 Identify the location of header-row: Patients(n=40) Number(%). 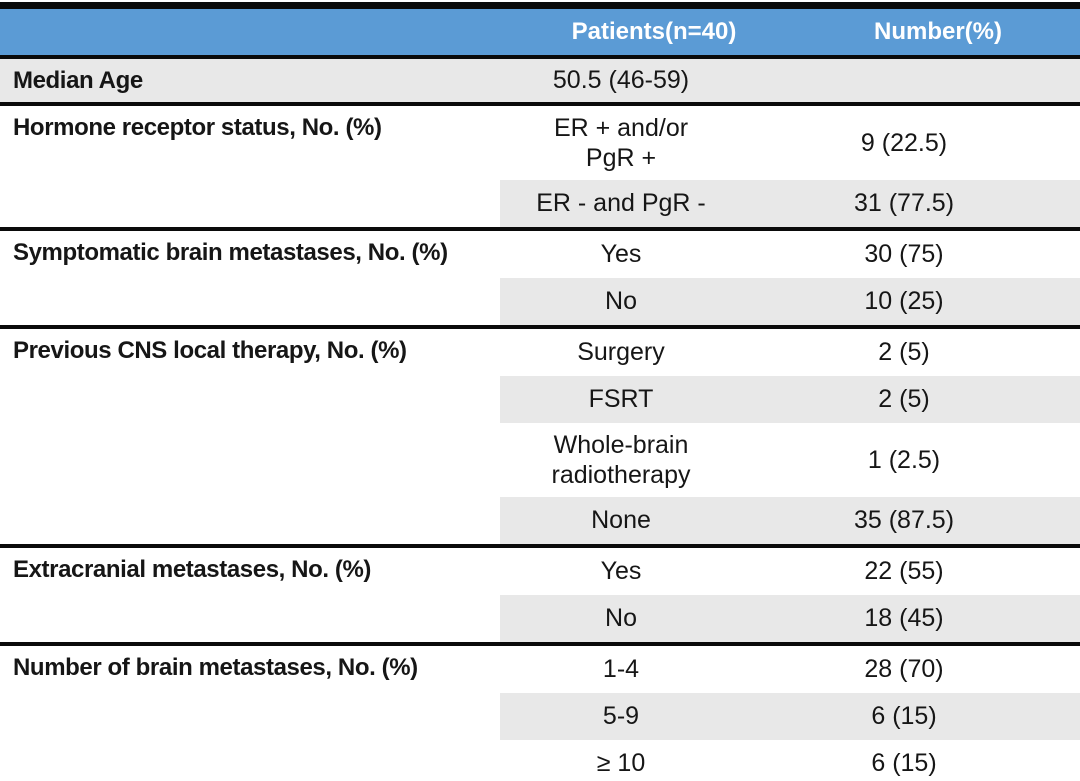
(540, 32).